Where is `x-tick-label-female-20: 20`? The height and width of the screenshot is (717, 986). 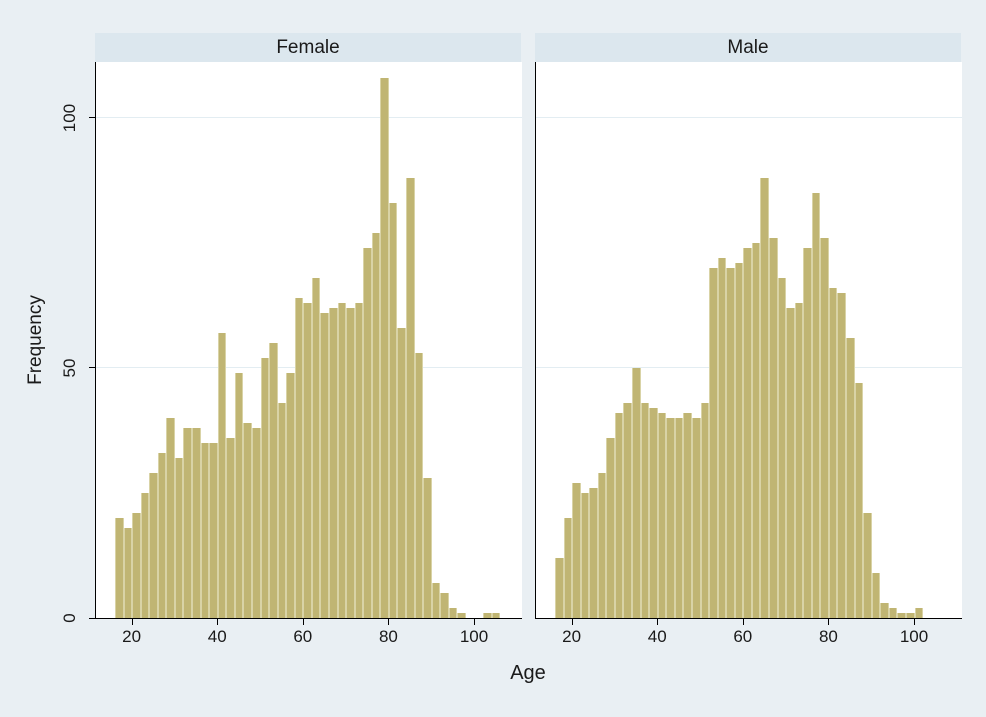
x-tick-label-female-20: 20 is located at coordinates (132, 636).